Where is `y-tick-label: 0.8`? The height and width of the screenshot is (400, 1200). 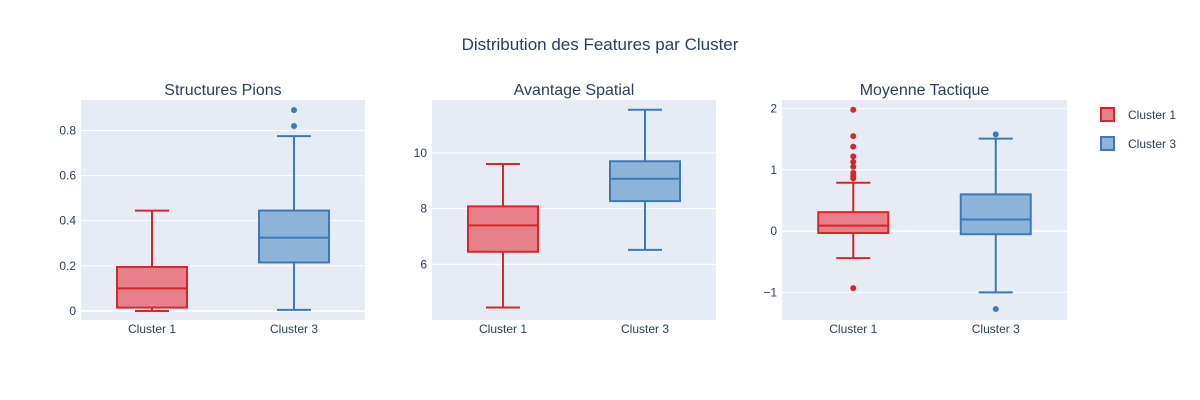 y-tick-label: 0.8 is located at coordinates (67, 130).